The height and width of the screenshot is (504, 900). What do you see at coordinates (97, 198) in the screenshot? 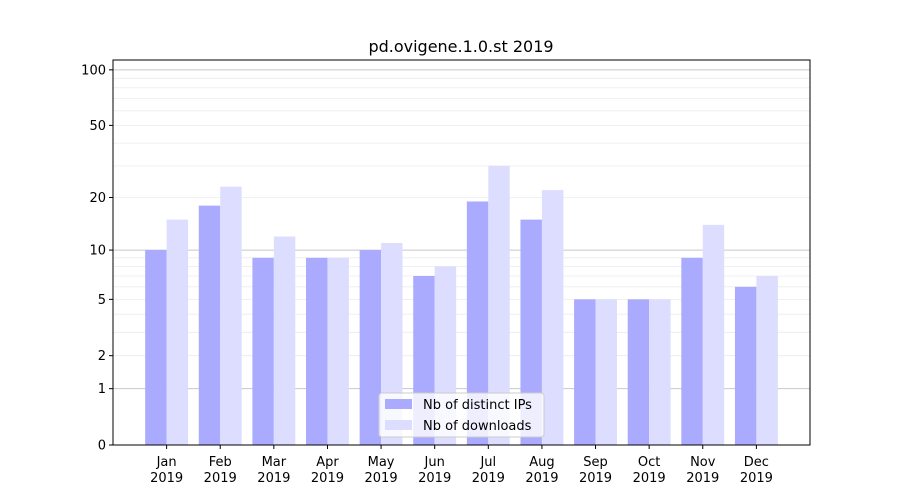
I see `y-tick-label: 20` at bounding box center [97, 198].